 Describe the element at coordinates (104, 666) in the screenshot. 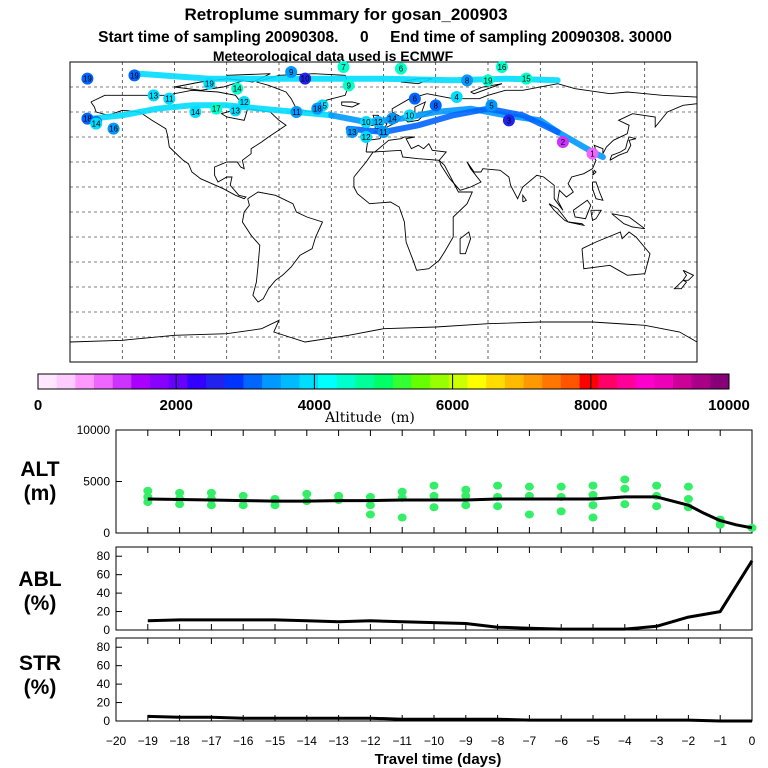

I see `str-y-tick-label: 60` at that location.